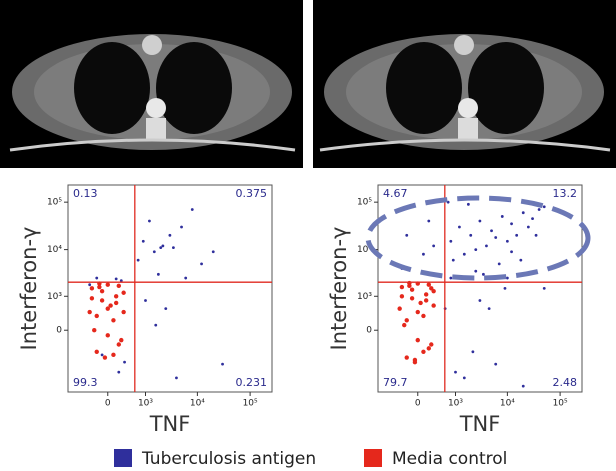 This screenshot has height=471, width=616. I want to click on x-axis-label: TNF, so click(170, 424).